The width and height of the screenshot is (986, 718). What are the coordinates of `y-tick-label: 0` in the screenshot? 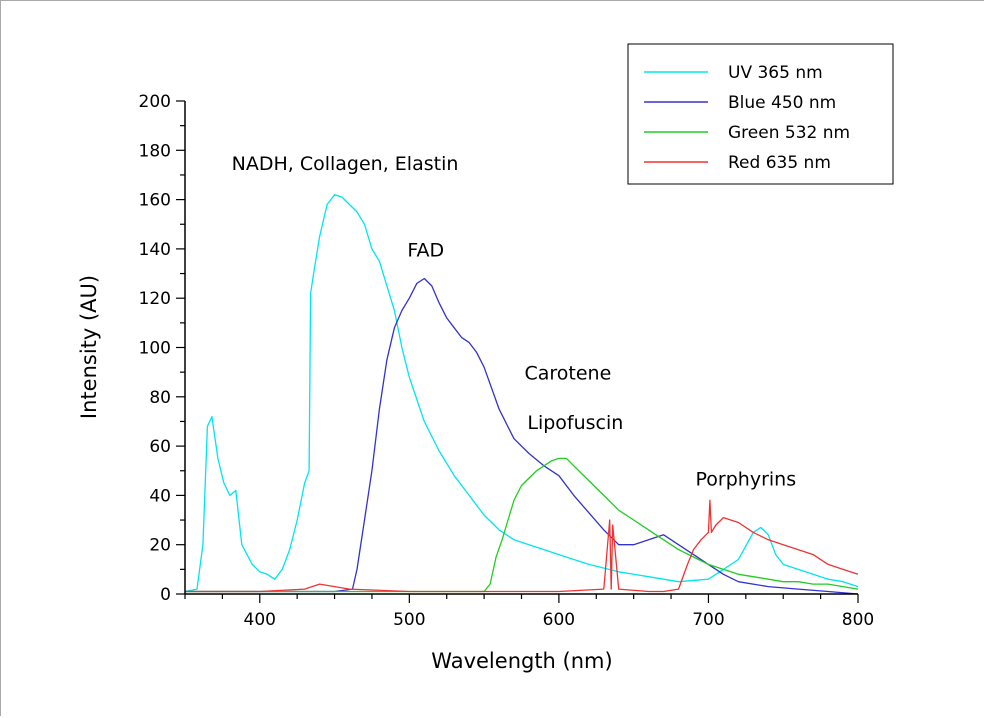 It's located at (165, 595).